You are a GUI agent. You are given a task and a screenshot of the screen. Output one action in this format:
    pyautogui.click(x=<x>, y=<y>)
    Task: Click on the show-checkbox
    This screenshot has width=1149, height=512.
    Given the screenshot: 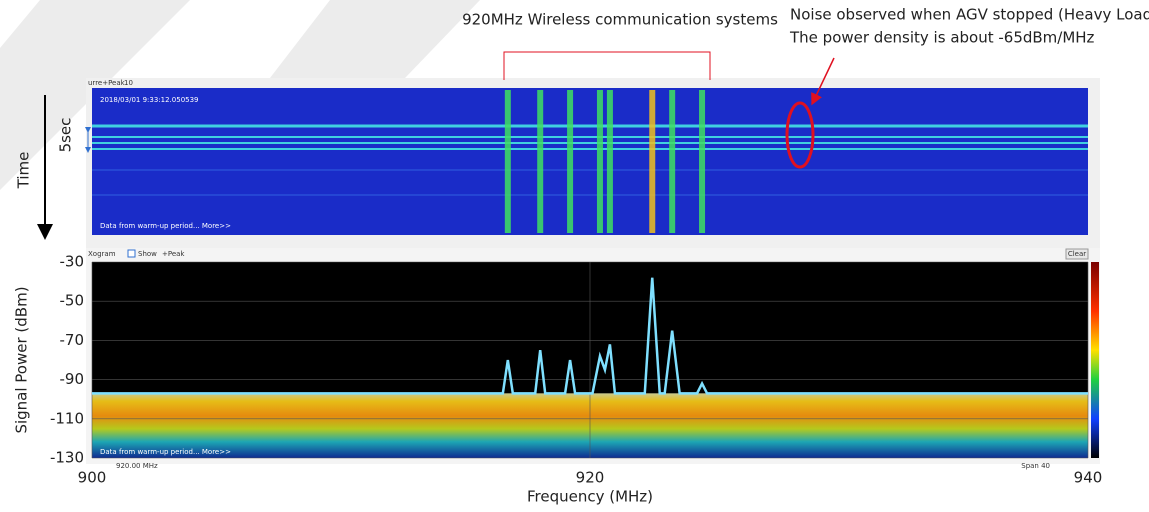 What is the action you would take?
    pyautogui.click(x=131, y=253)
    